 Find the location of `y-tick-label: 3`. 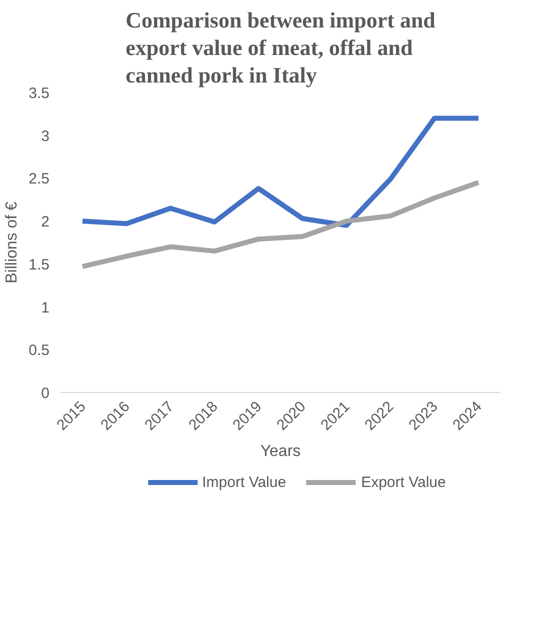

y-tick-label: 3 is located at coordinates (45, 136).